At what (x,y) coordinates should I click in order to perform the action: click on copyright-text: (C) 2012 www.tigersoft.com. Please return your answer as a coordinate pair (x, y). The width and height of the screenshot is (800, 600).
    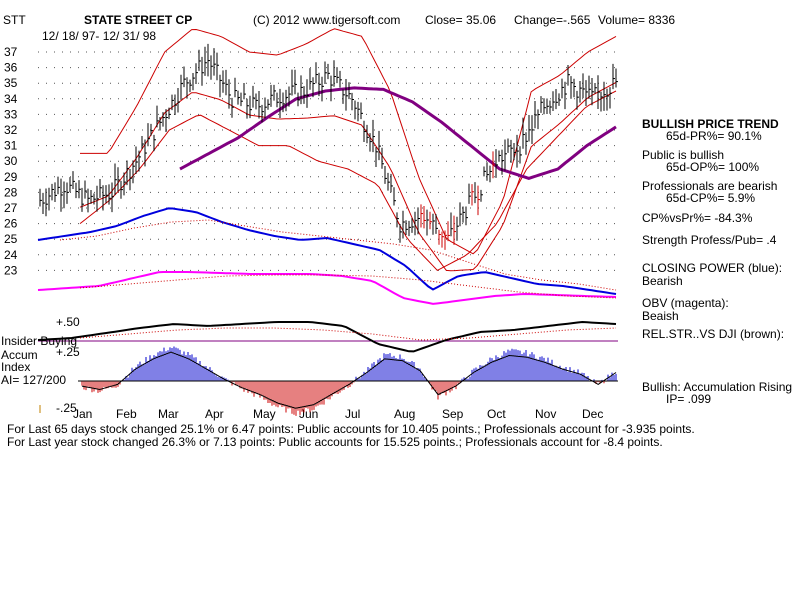
    Looking at the image, I should click on (327, 20).